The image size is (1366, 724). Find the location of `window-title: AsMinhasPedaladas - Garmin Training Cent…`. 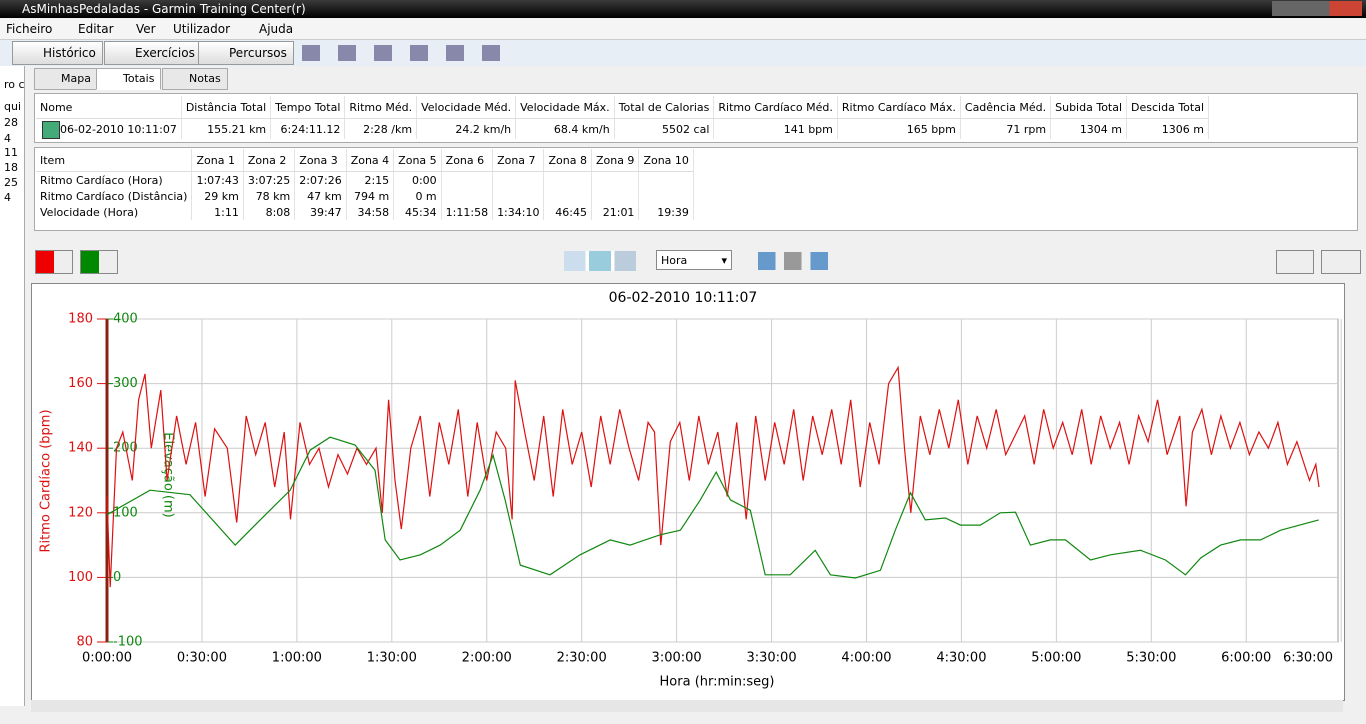

window-title: AsMinhasPedaladas - Garmin Training Cent… is located at coordinates (164, 9).